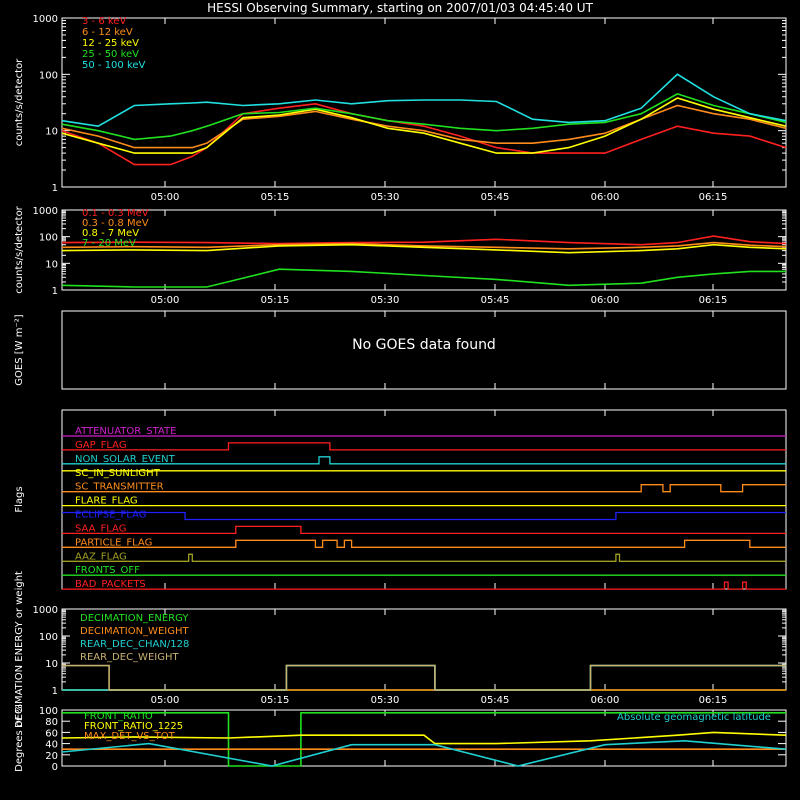 This screenshot has height=800, width=800. Describe the element at coordinates (101, 556) in the screenshot. I see `flag-label: AAZ_FLAG` at that location.